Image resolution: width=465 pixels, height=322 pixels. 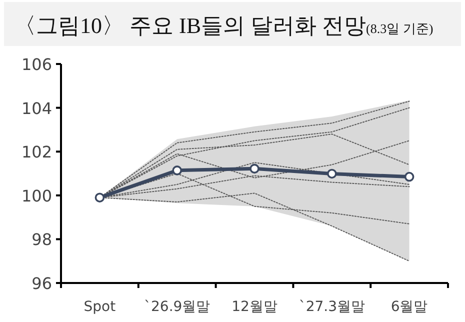 I want to click on x-tick-label: `26.9월말, so click(x=177, y=307).